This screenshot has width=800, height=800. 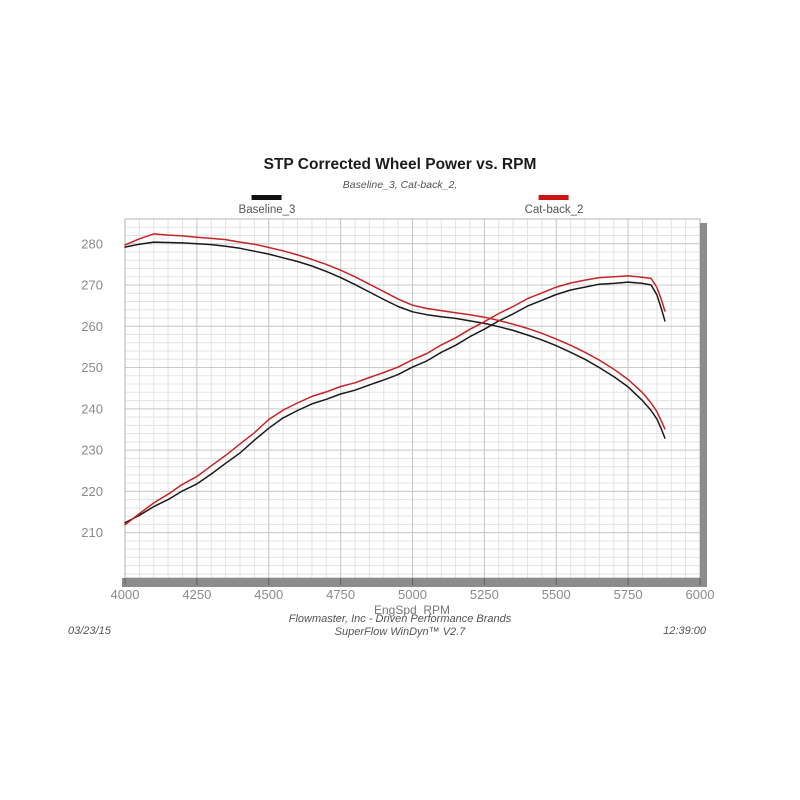 What do you see at coordinates (703, 404) in the screenshot?
I see `axis-shadow-right` at bounding box center [703, 404].